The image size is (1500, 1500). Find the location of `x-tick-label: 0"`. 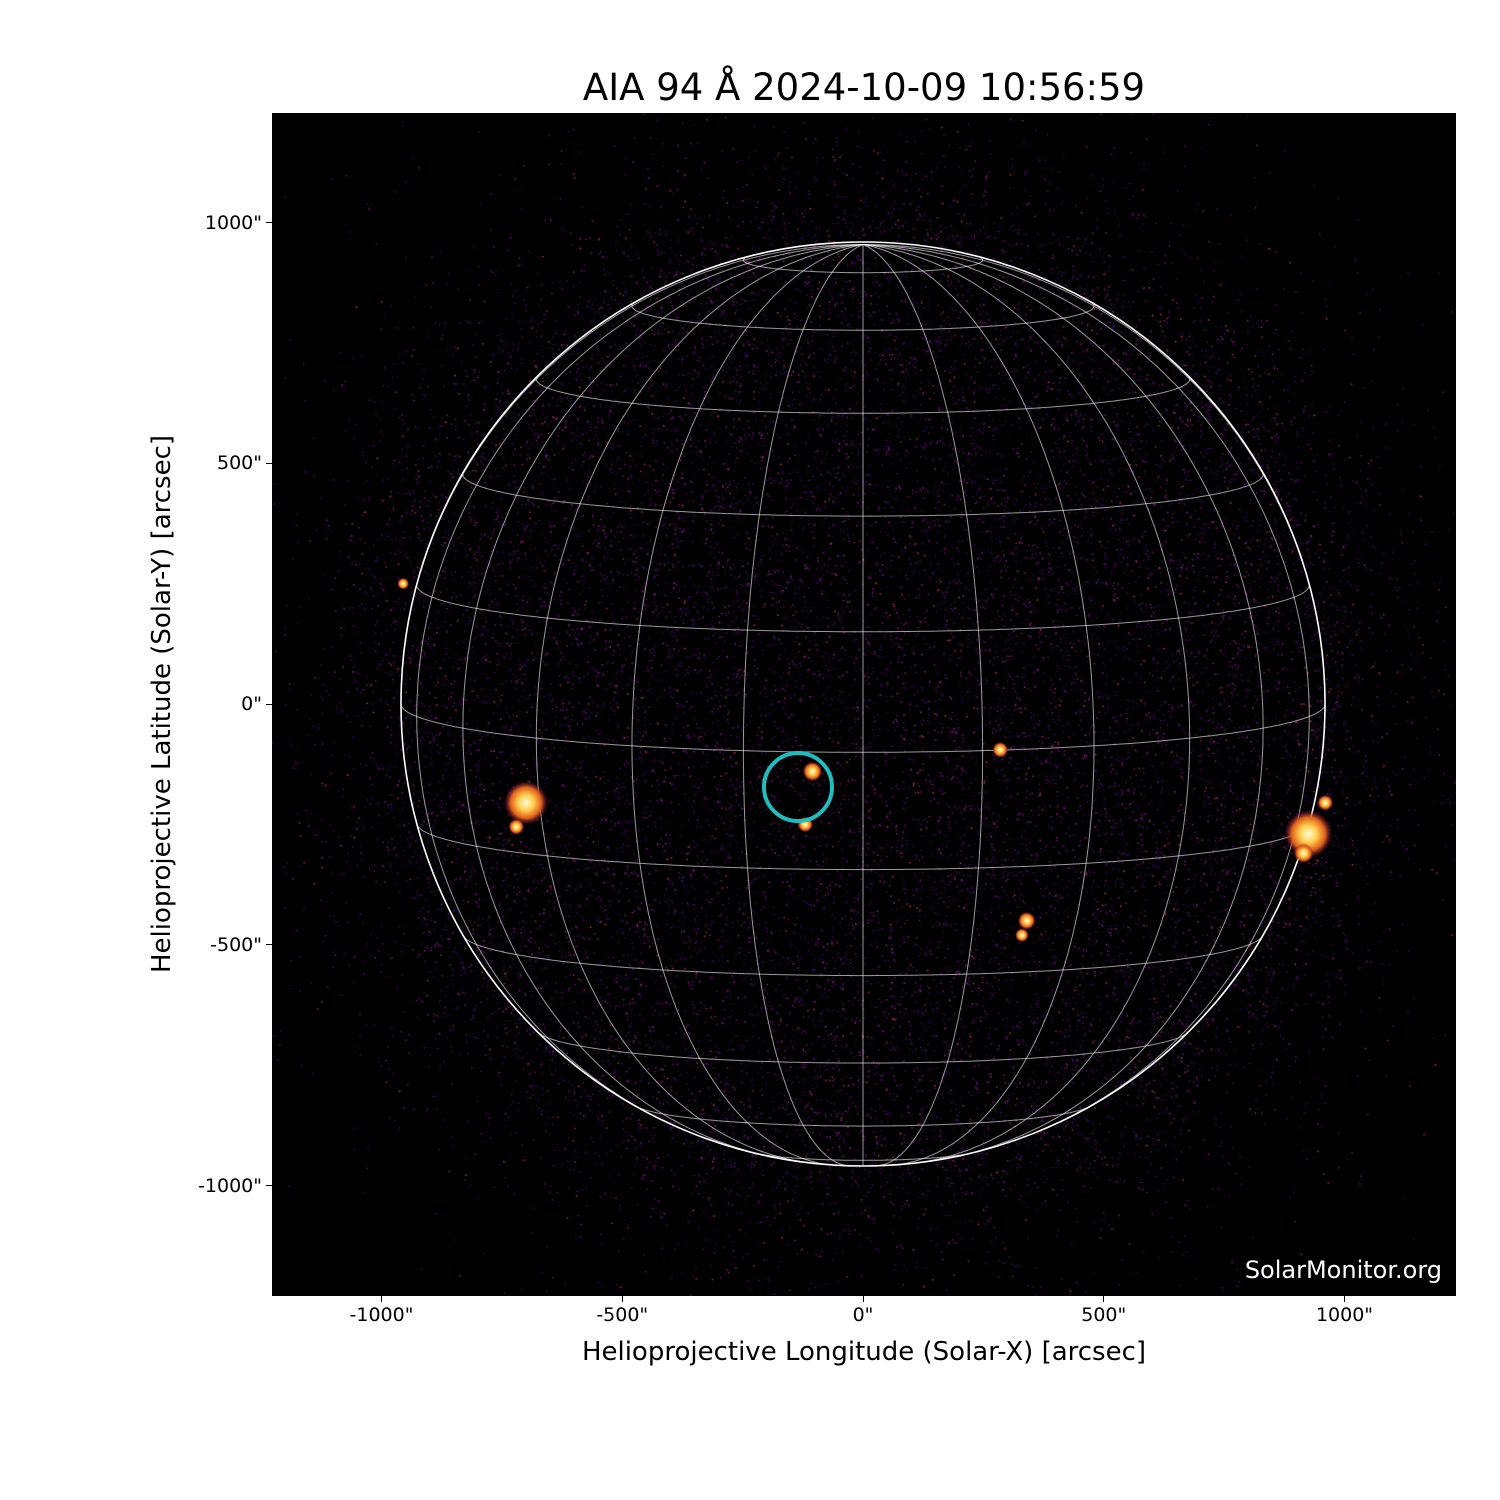

x-tick-label: 0" is located at coordinates (863, 1315).